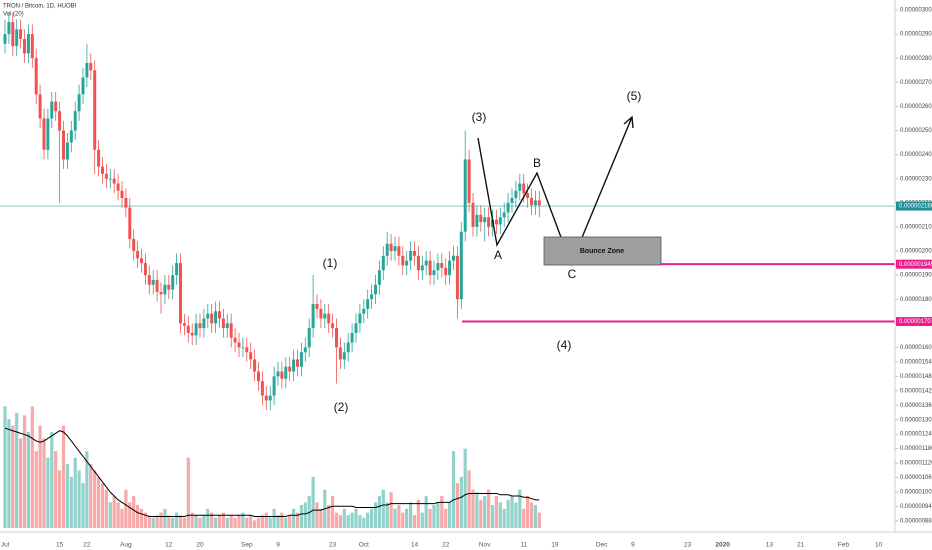 Image resolution: width=932 pixels, height=550 pixels. What do you see at coordinates (916, 362) in the screenshot?
I see `y-tick-label: 0.0000015400` at bounding box center [916, 362].